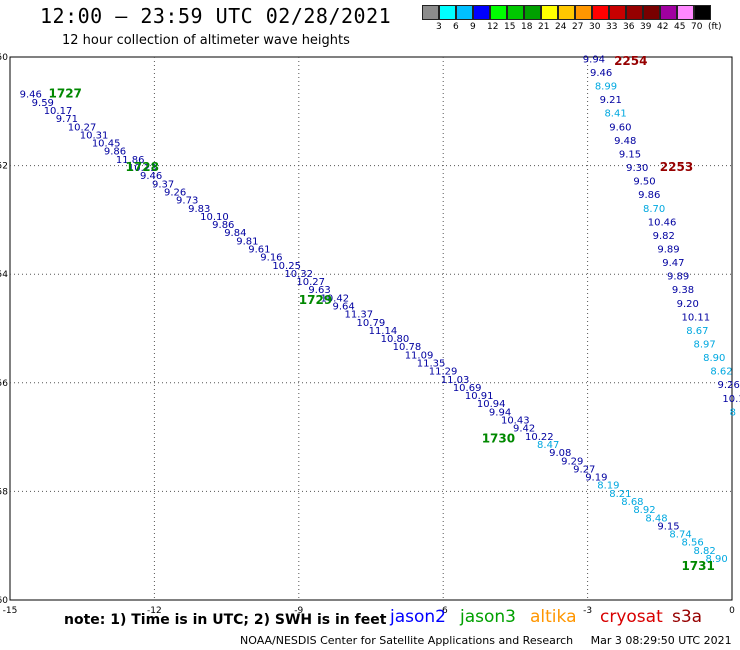 The height and width of the screenshot is (650, 740). What do you see at coordinates (359, 315) in the screenshot?
I see `wave-height-label: 11.37` at bounding box center [359, 315].